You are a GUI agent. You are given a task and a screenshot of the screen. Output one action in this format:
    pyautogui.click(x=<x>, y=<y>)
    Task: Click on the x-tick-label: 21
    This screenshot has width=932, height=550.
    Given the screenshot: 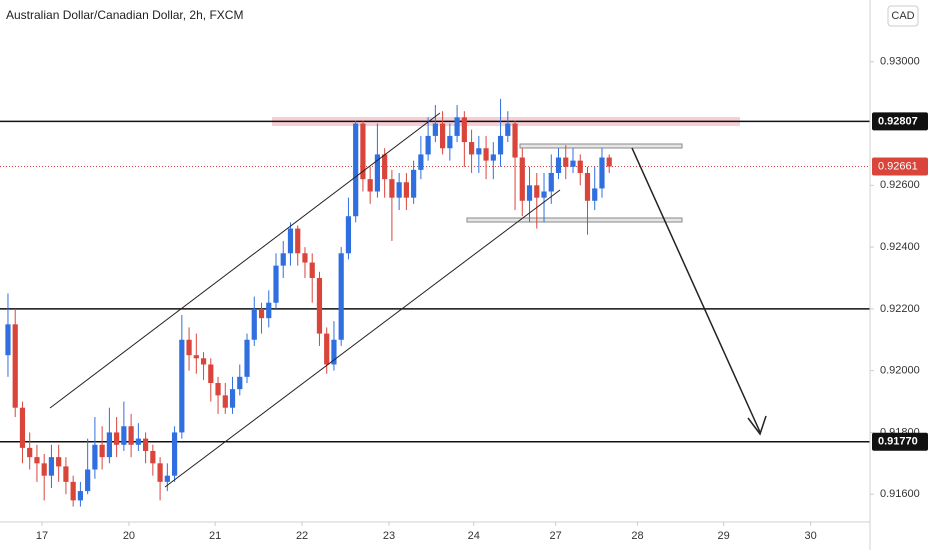 What is the action you would take?
    pyautogui.click(x=215, y=536)
    